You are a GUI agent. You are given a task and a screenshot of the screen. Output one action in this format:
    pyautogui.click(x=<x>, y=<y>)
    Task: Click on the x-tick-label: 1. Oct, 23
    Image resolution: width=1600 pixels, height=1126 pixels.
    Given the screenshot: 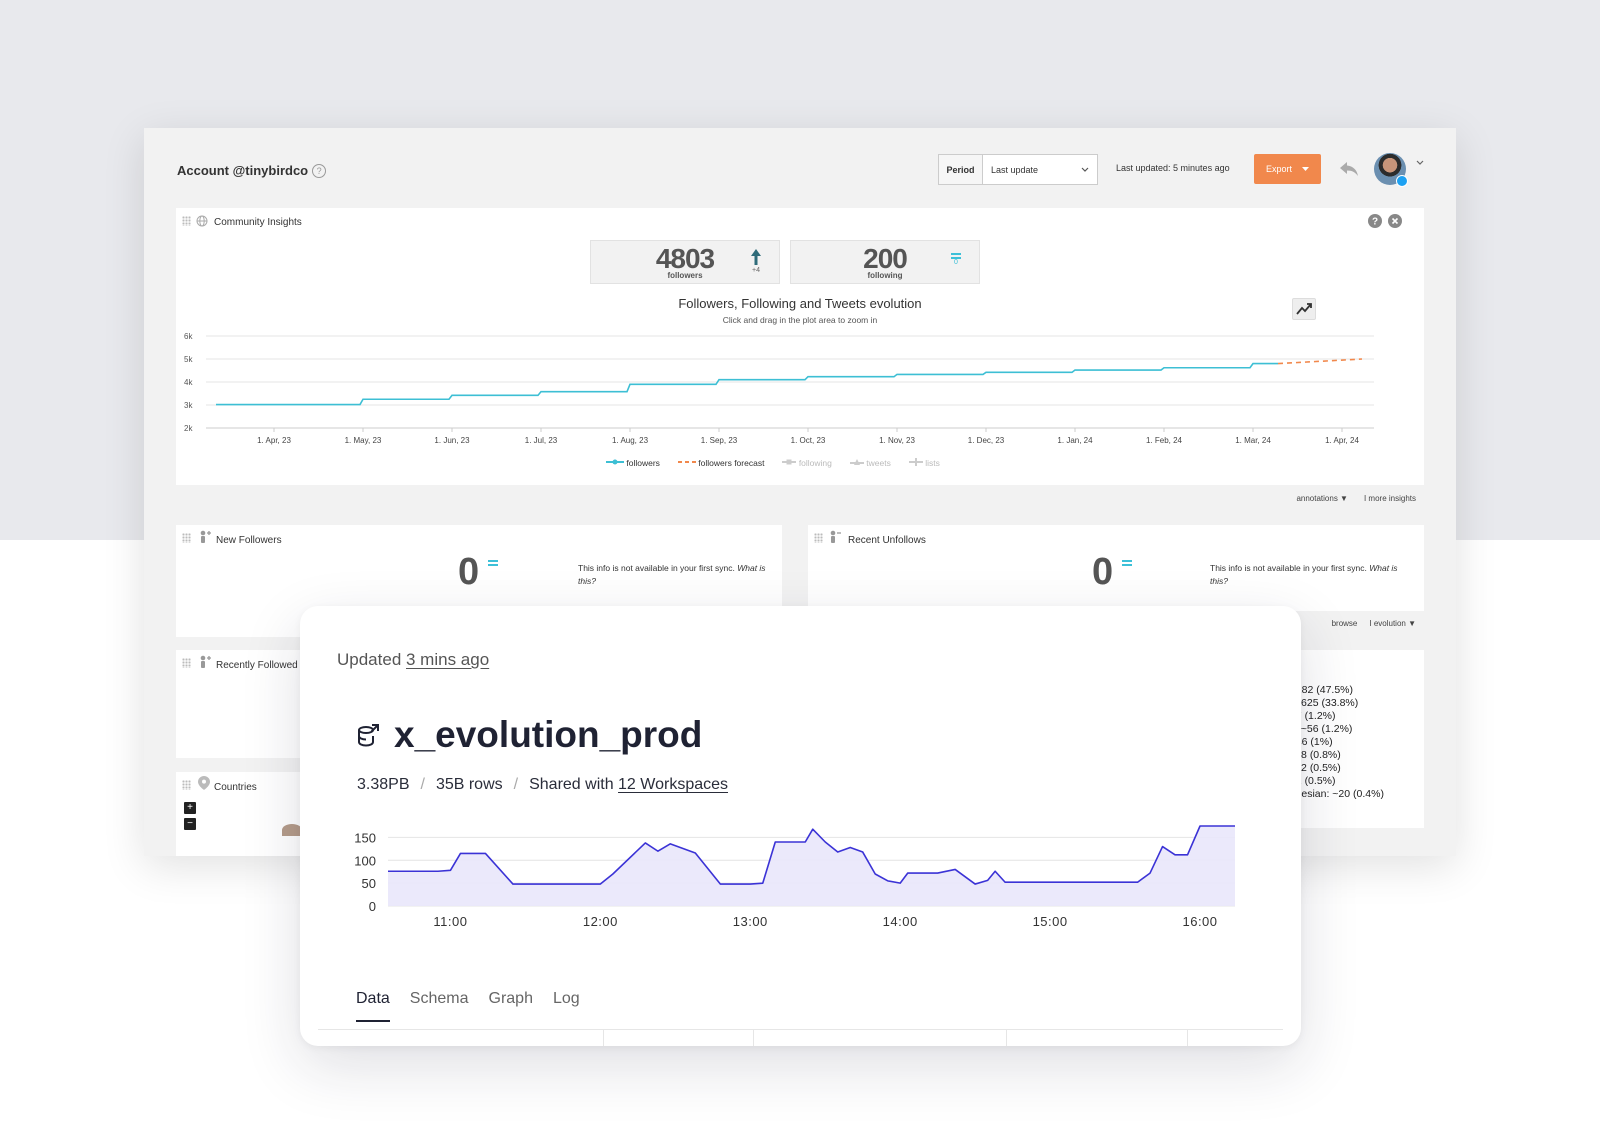 What is the action you would take?
    pyautogui.click(x=808, y=440)
    